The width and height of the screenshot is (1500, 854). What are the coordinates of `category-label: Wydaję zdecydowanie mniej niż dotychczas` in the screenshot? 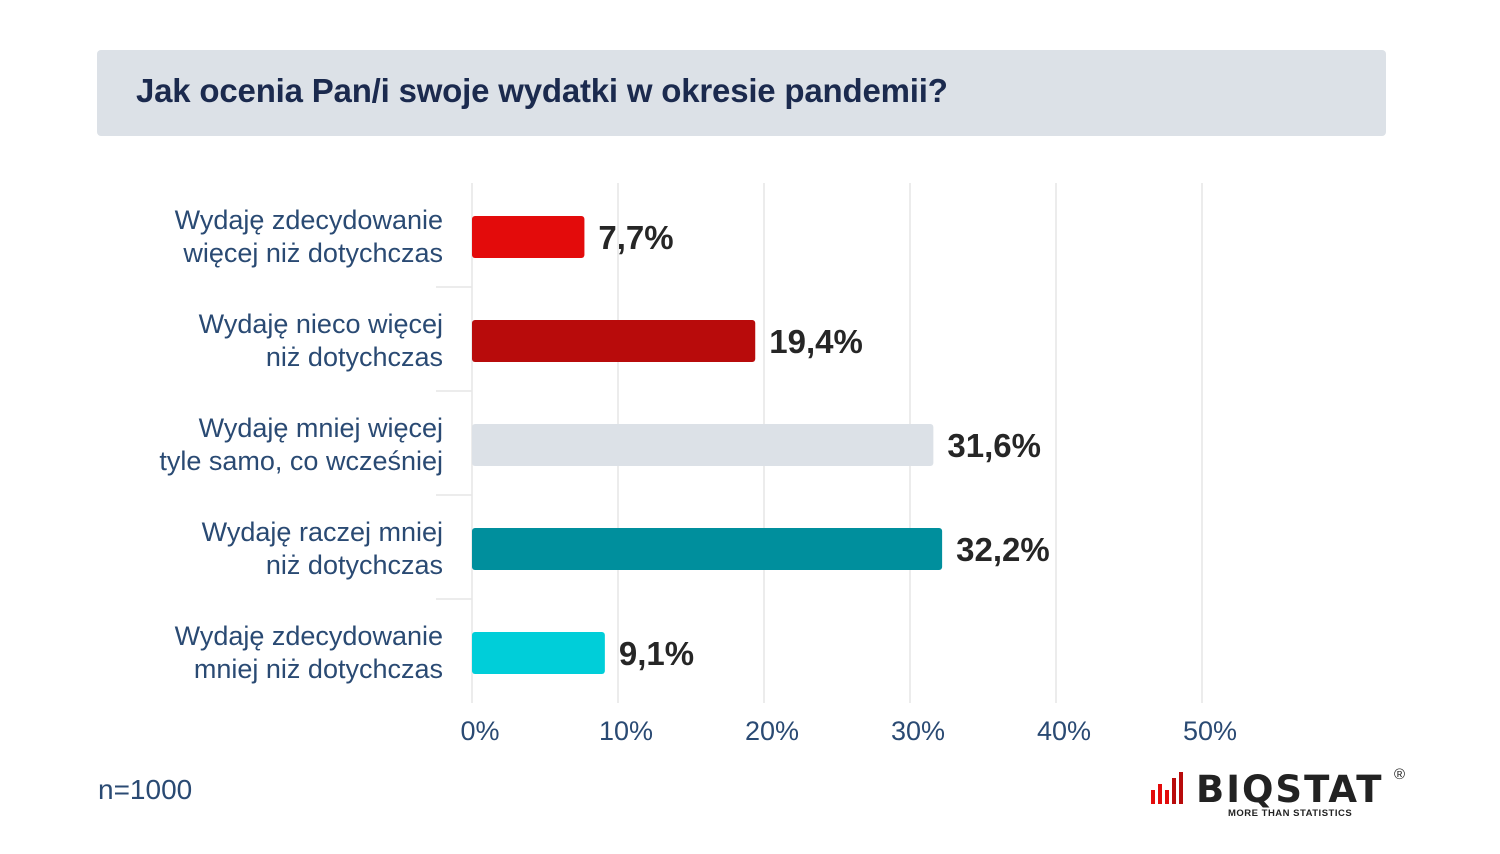 It's located at (309, 652).